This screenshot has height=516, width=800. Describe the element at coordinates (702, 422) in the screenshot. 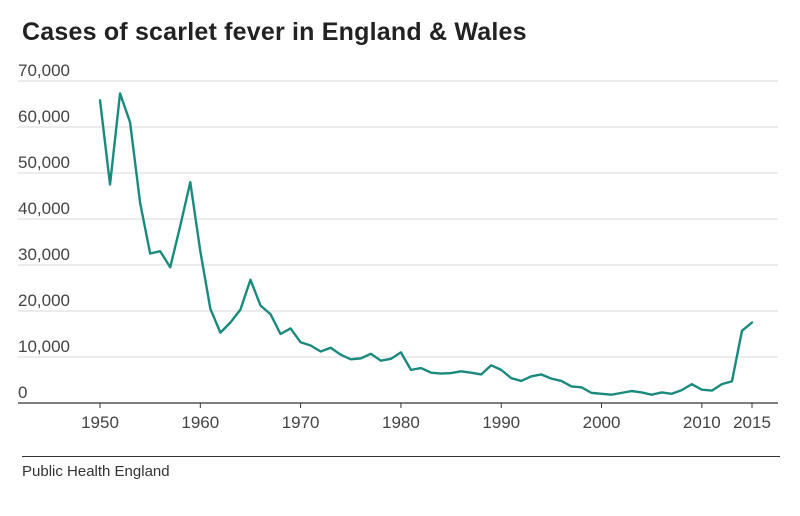

I see `x-tick-label: 2010` at that location.